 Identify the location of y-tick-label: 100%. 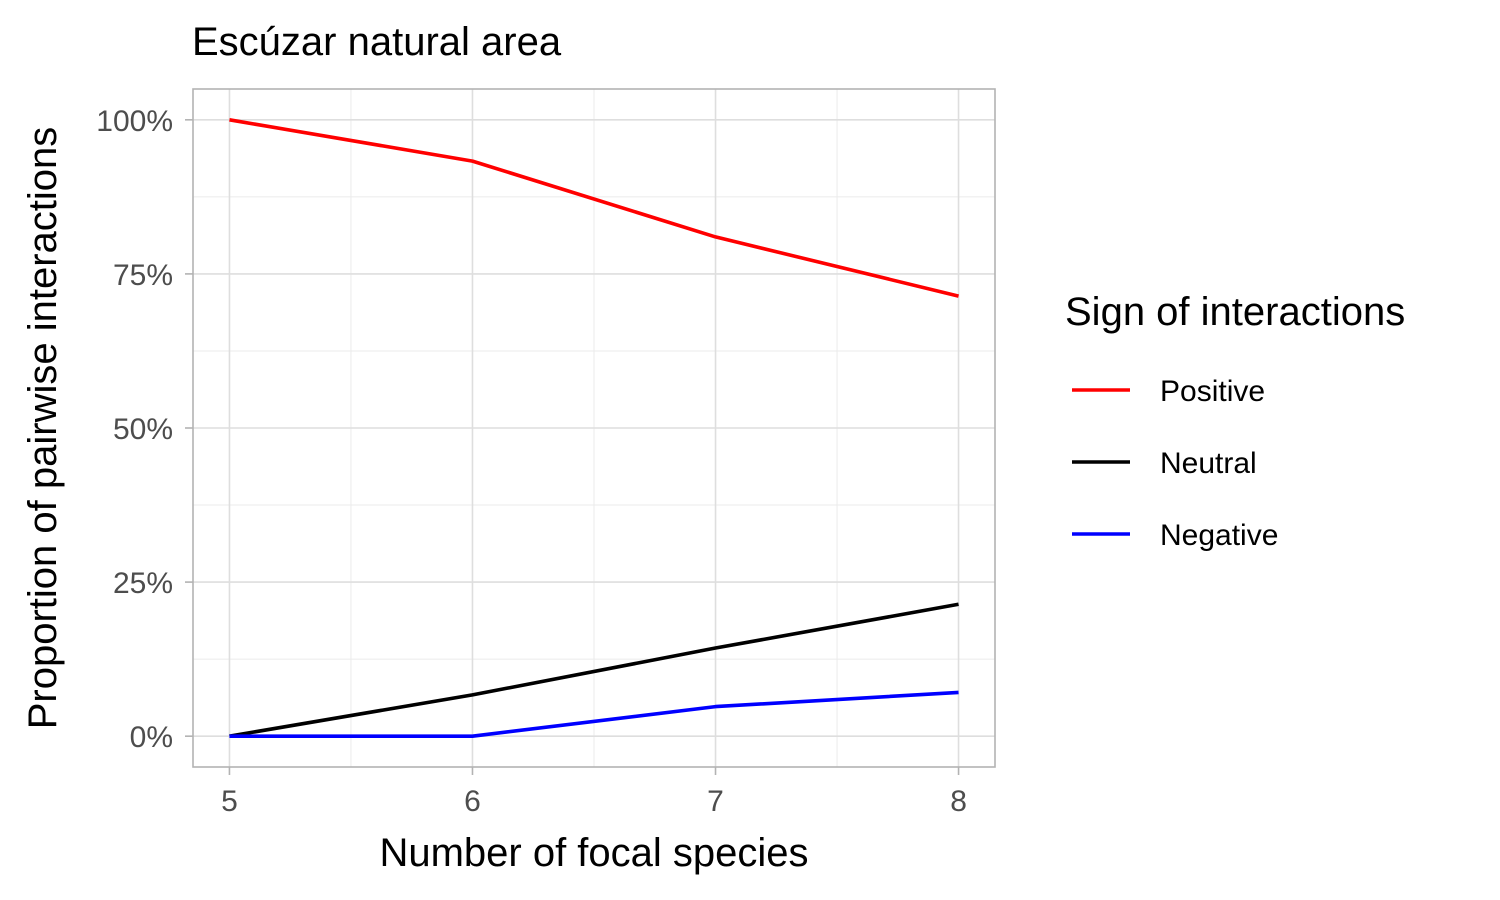
(134, 121).